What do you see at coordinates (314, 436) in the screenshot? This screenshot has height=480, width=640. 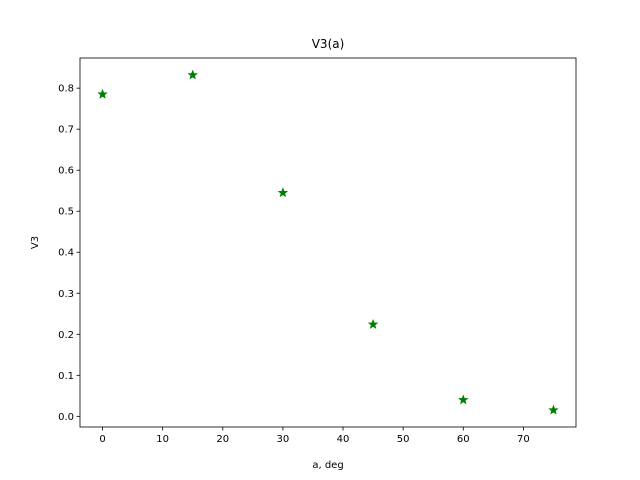 I see `x-axis-ticks: 0 10 20 30 40 50 60 70` at bounding box center [314, 436].